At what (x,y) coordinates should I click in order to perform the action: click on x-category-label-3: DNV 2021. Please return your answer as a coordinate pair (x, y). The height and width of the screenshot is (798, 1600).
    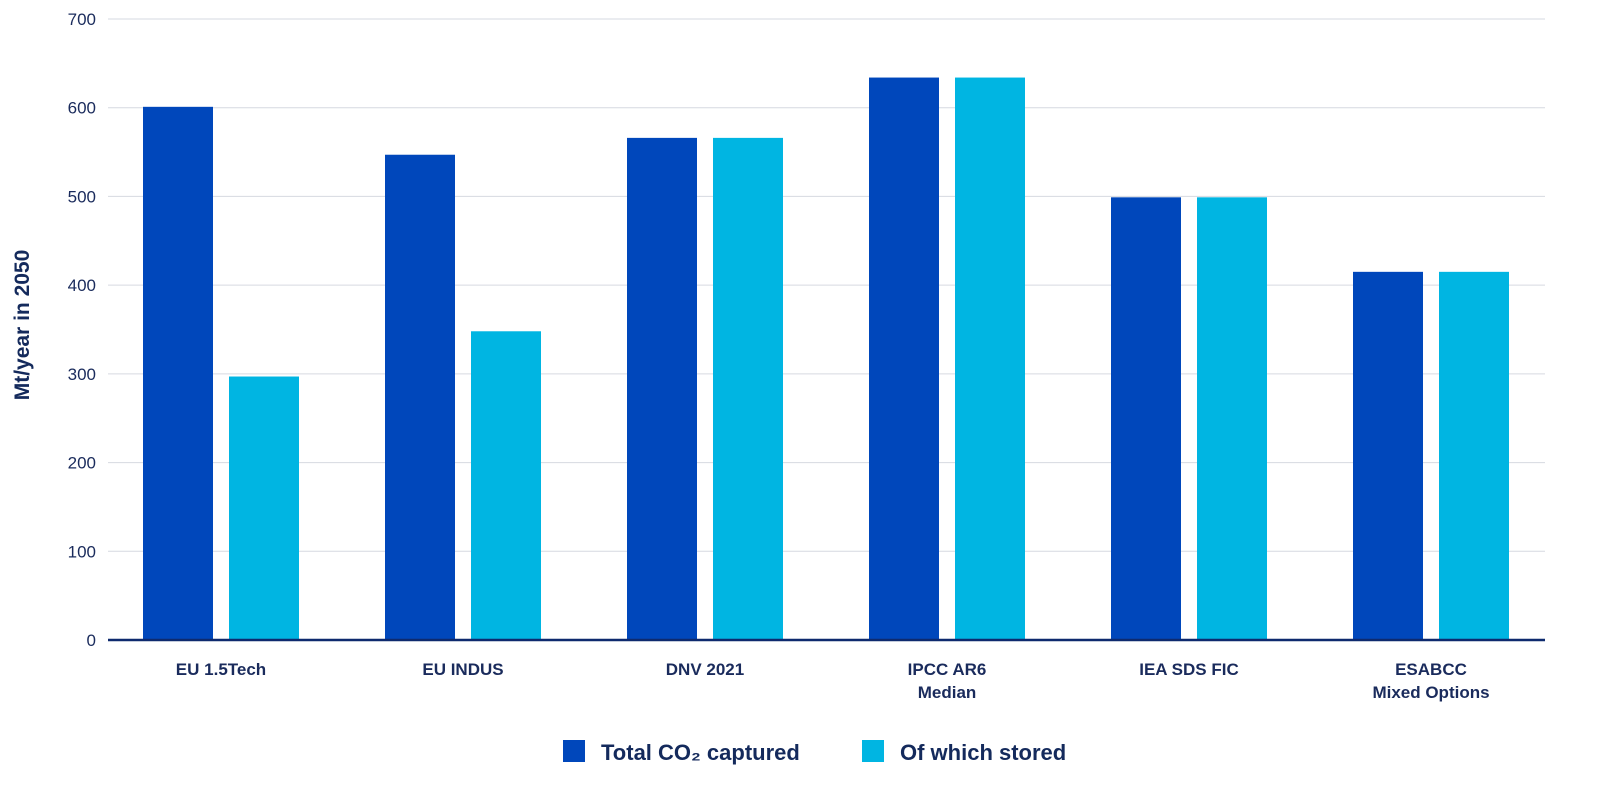
    Looking at the image, I should click on (705, 669).